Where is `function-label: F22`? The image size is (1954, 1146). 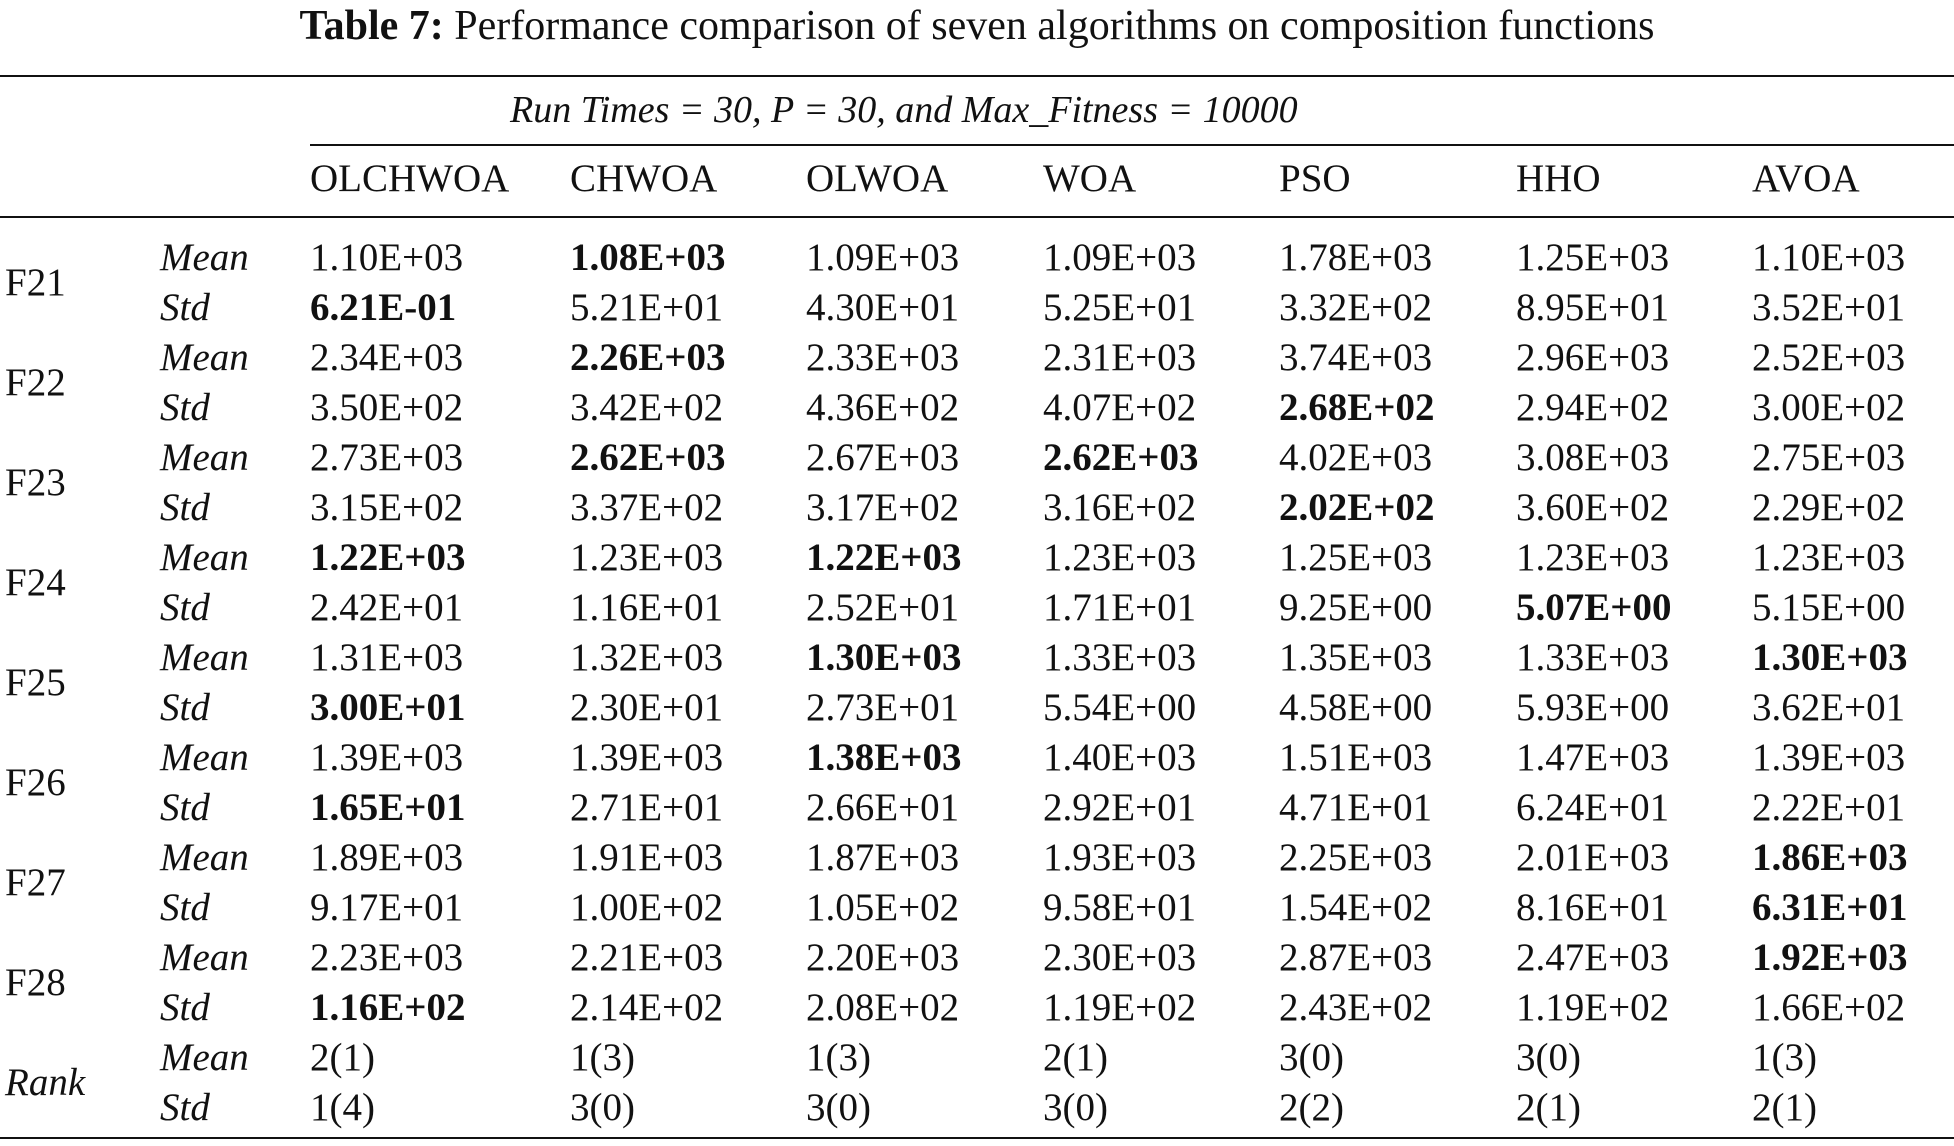 function-label: F22 is located at coordinates (35, 382).